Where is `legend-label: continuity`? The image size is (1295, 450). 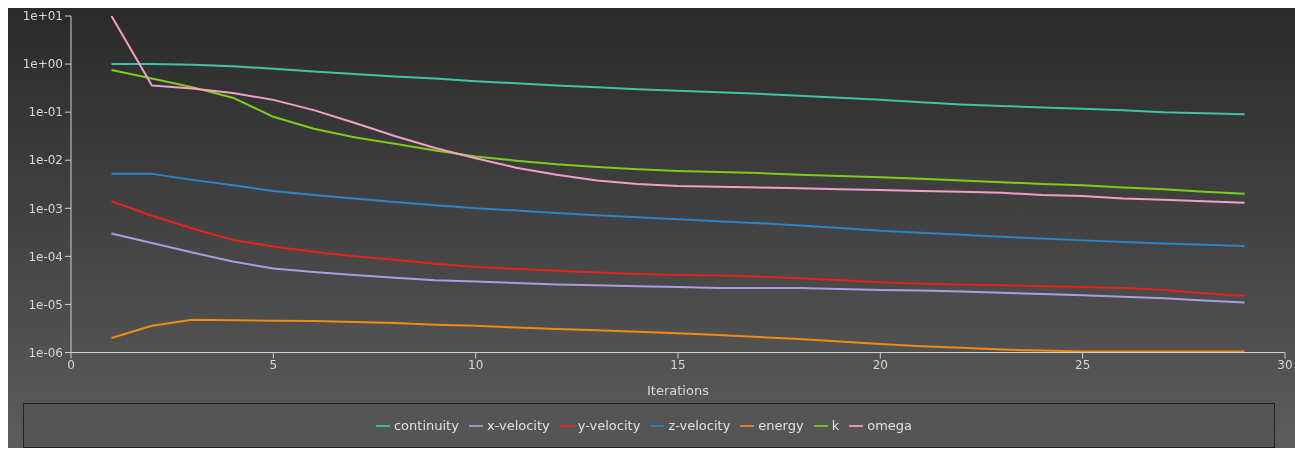
legend-label: continuity is located at coordinates (426, 425).